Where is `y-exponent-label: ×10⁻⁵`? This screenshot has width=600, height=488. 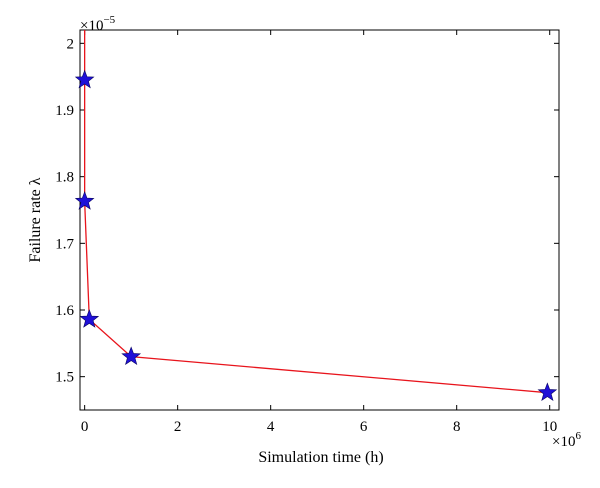
y-exponent-label: ×10⁻⁵ is located at coordinates (98, 24).